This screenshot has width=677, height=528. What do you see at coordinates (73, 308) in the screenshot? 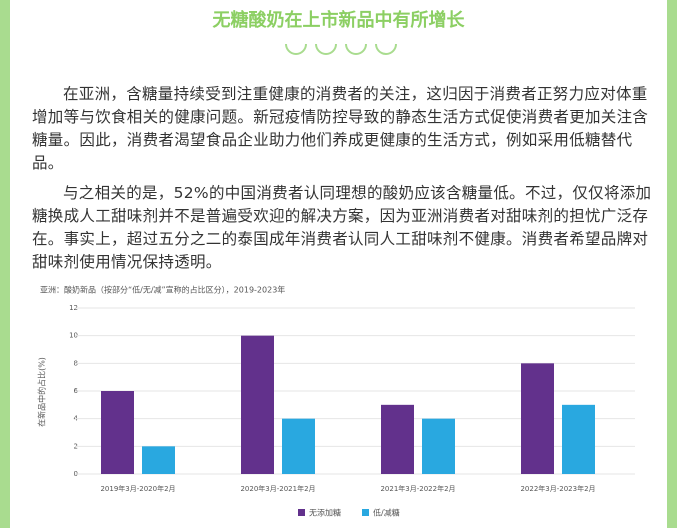
I see `y-tick-label: 12` at bounding box center [73, 308].